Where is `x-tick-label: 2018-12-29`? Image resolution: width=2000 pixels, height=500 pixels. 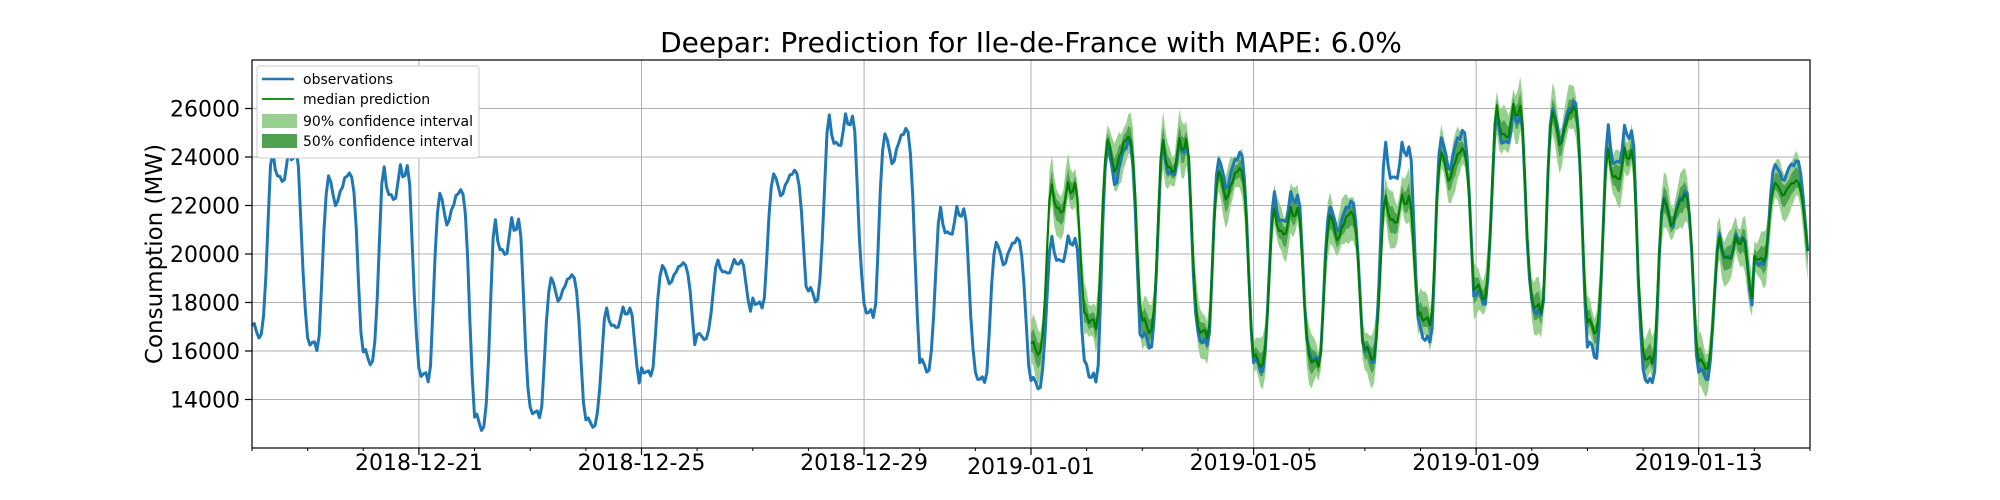 x-tick-label: 2018-12-29 is located at coordinates (864, 463).